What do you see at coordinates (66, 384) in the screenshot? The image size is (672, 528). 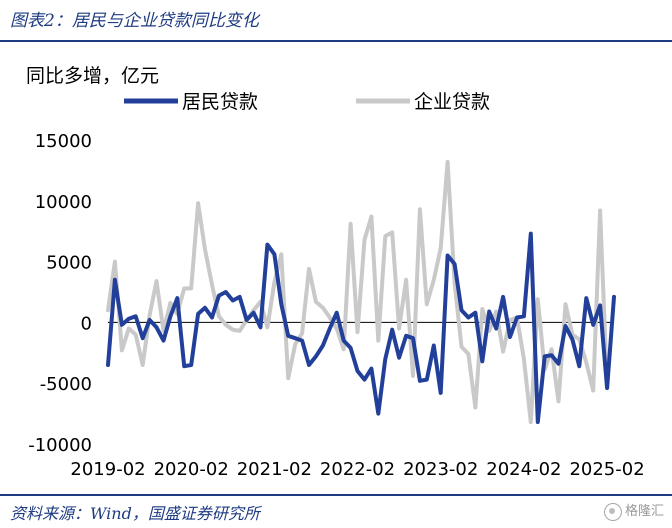 I see `y-tick-label: -5000` at bounding box center [66, 384].